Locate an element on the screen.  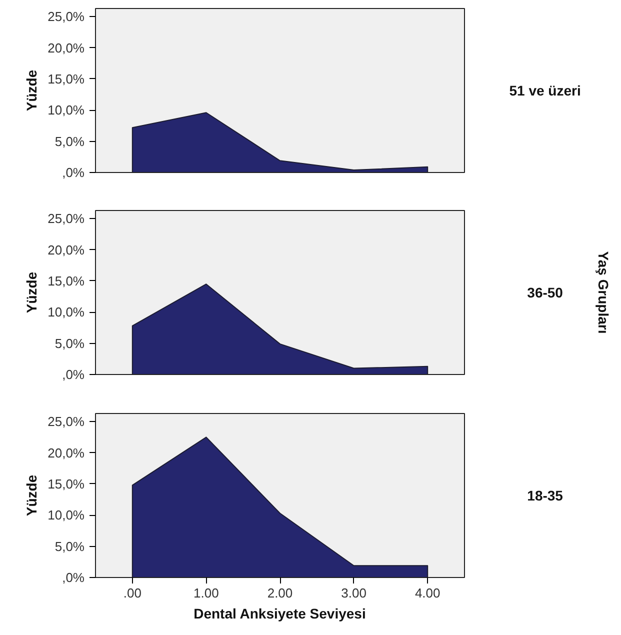
y2-axis-title: Yaş Grupları is located at coordinates (604, 292).